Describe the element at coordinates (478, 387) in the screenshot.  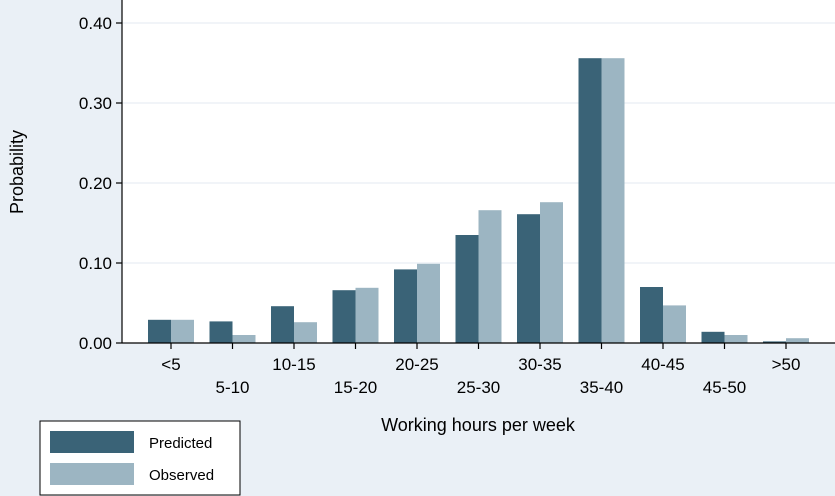
I see `x-tick-label: 25-30` at that location.